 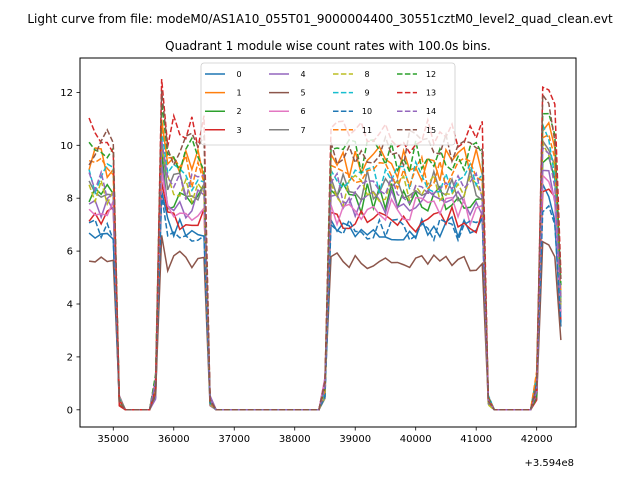 I want to click on legend-box, so click(x=328, y=104).